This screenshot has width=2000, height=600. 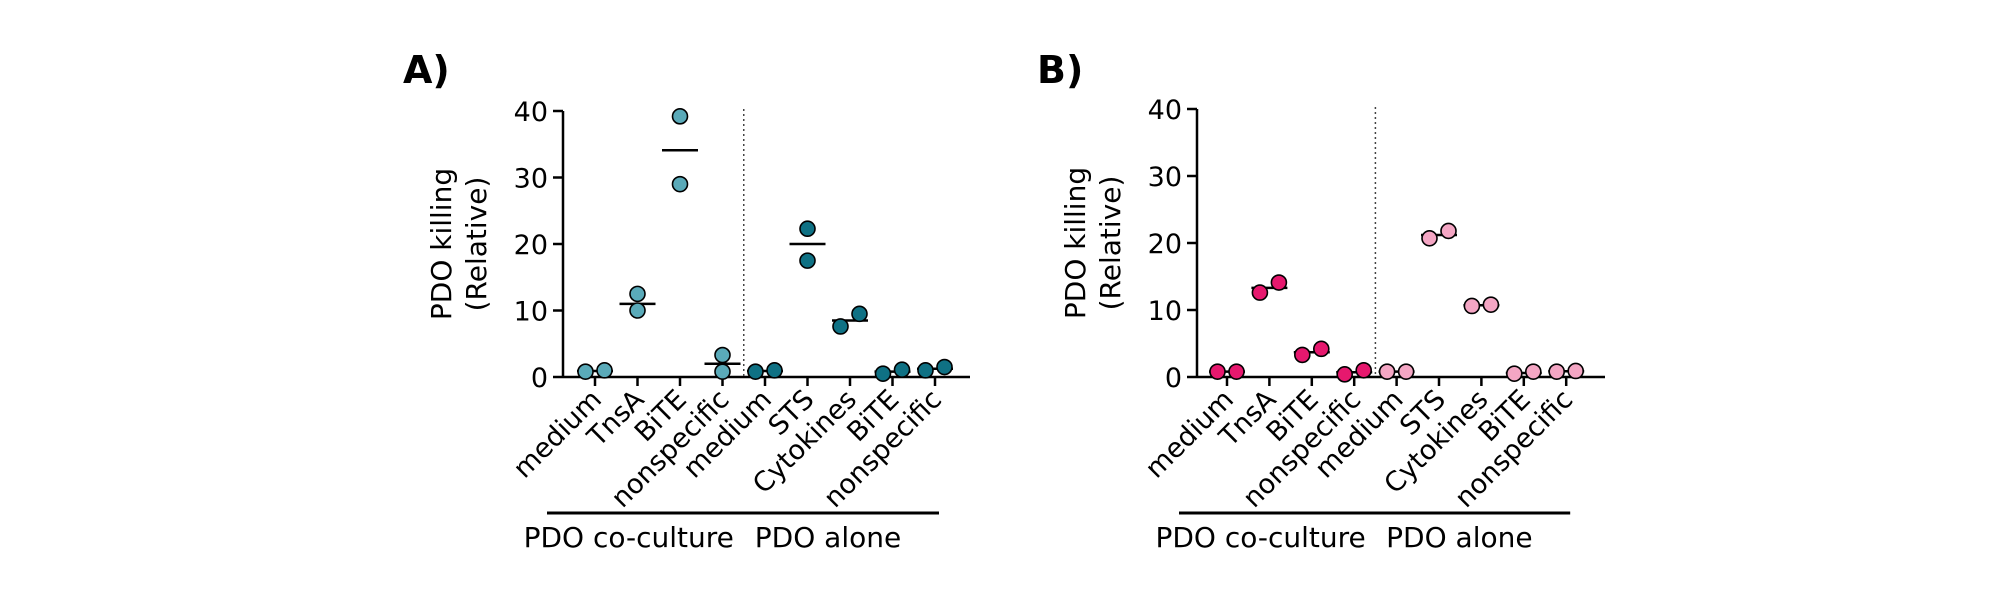 What do you see at coordinates (1060, 70) in the screenshot?
I see `panel-label: B)` at bounding box center [1060, 70].